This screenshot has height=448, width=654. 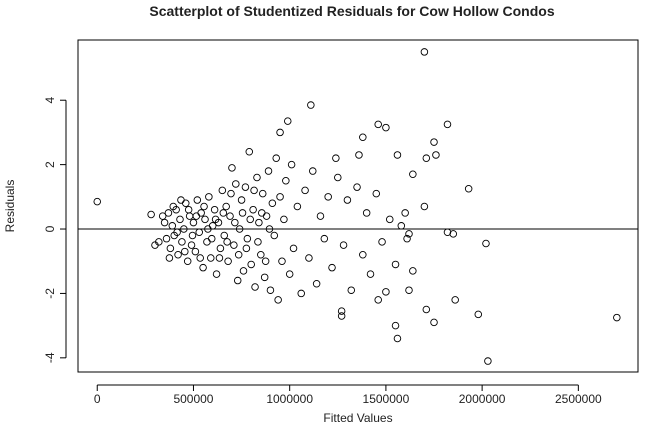 I want to click on y-tick-label: 2, so click(x=50, y=164).